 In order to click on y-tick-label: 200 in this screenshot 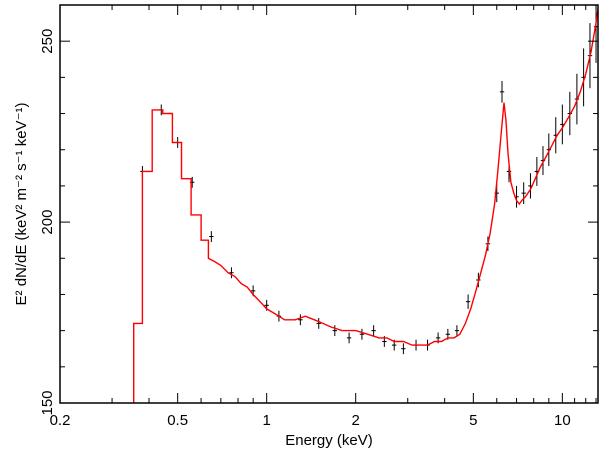, I will do `click(47, 222)`.